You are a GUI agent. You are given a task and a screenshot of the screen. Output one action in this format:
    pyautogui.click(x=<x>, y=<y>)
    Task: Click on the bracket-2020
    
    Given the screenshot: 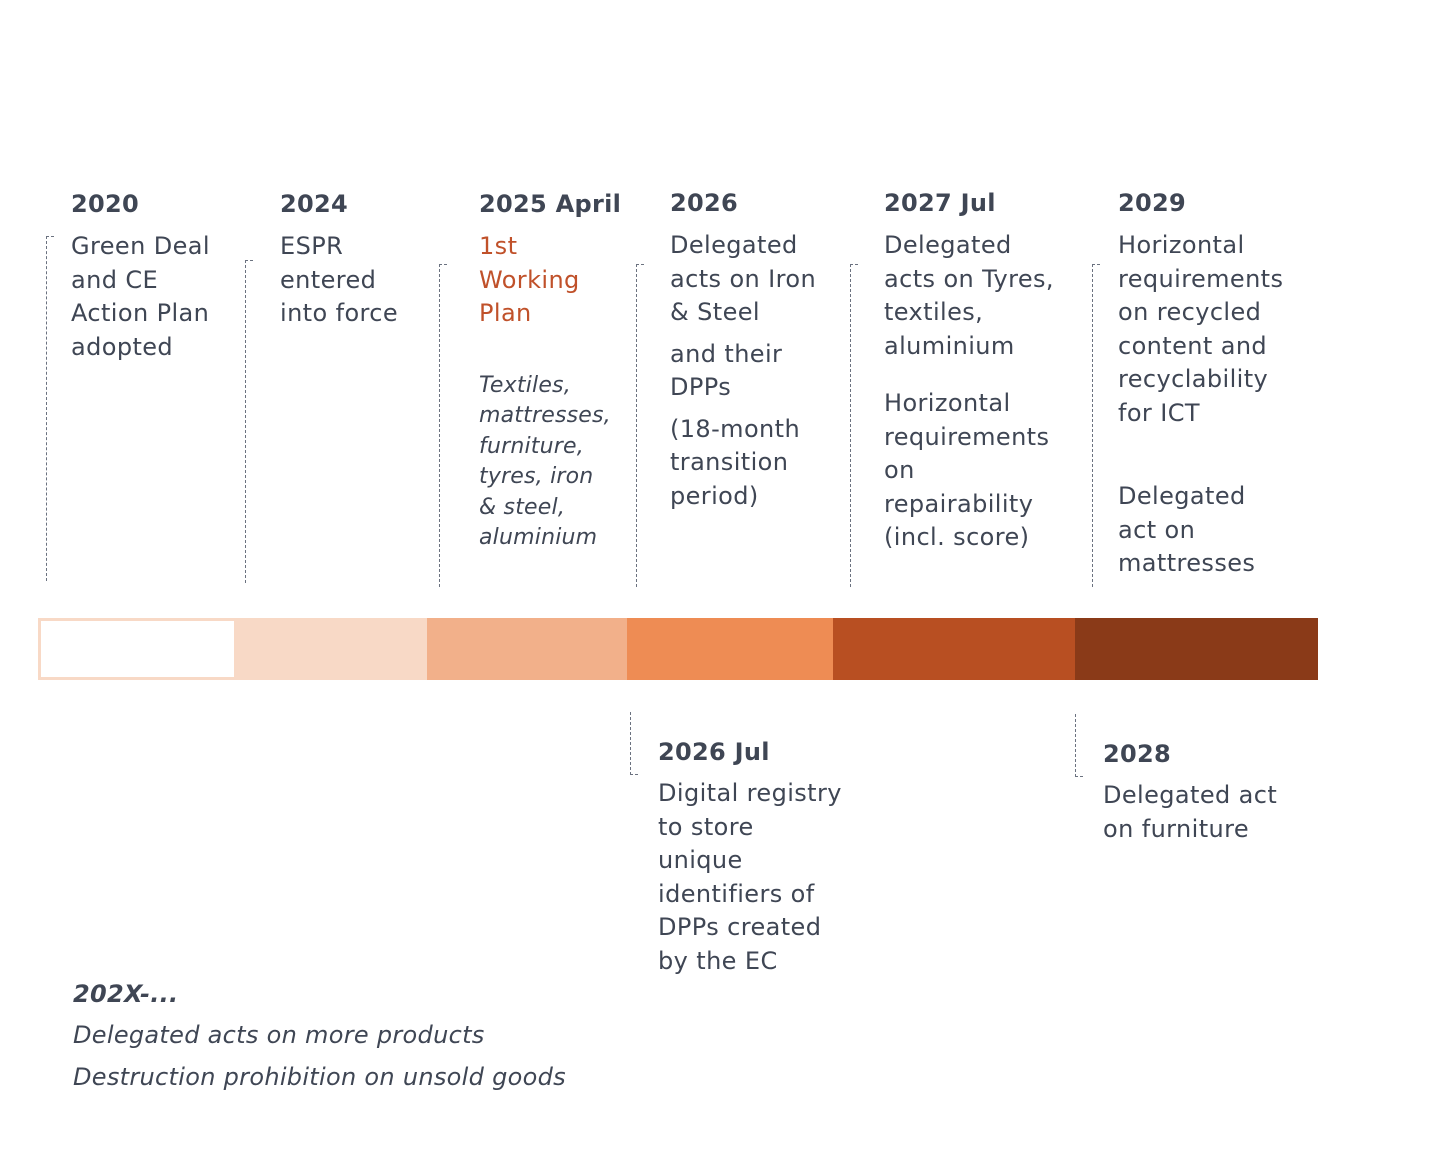 What is the action you would take?
    pyautogui.click(x=50, y=408)
    